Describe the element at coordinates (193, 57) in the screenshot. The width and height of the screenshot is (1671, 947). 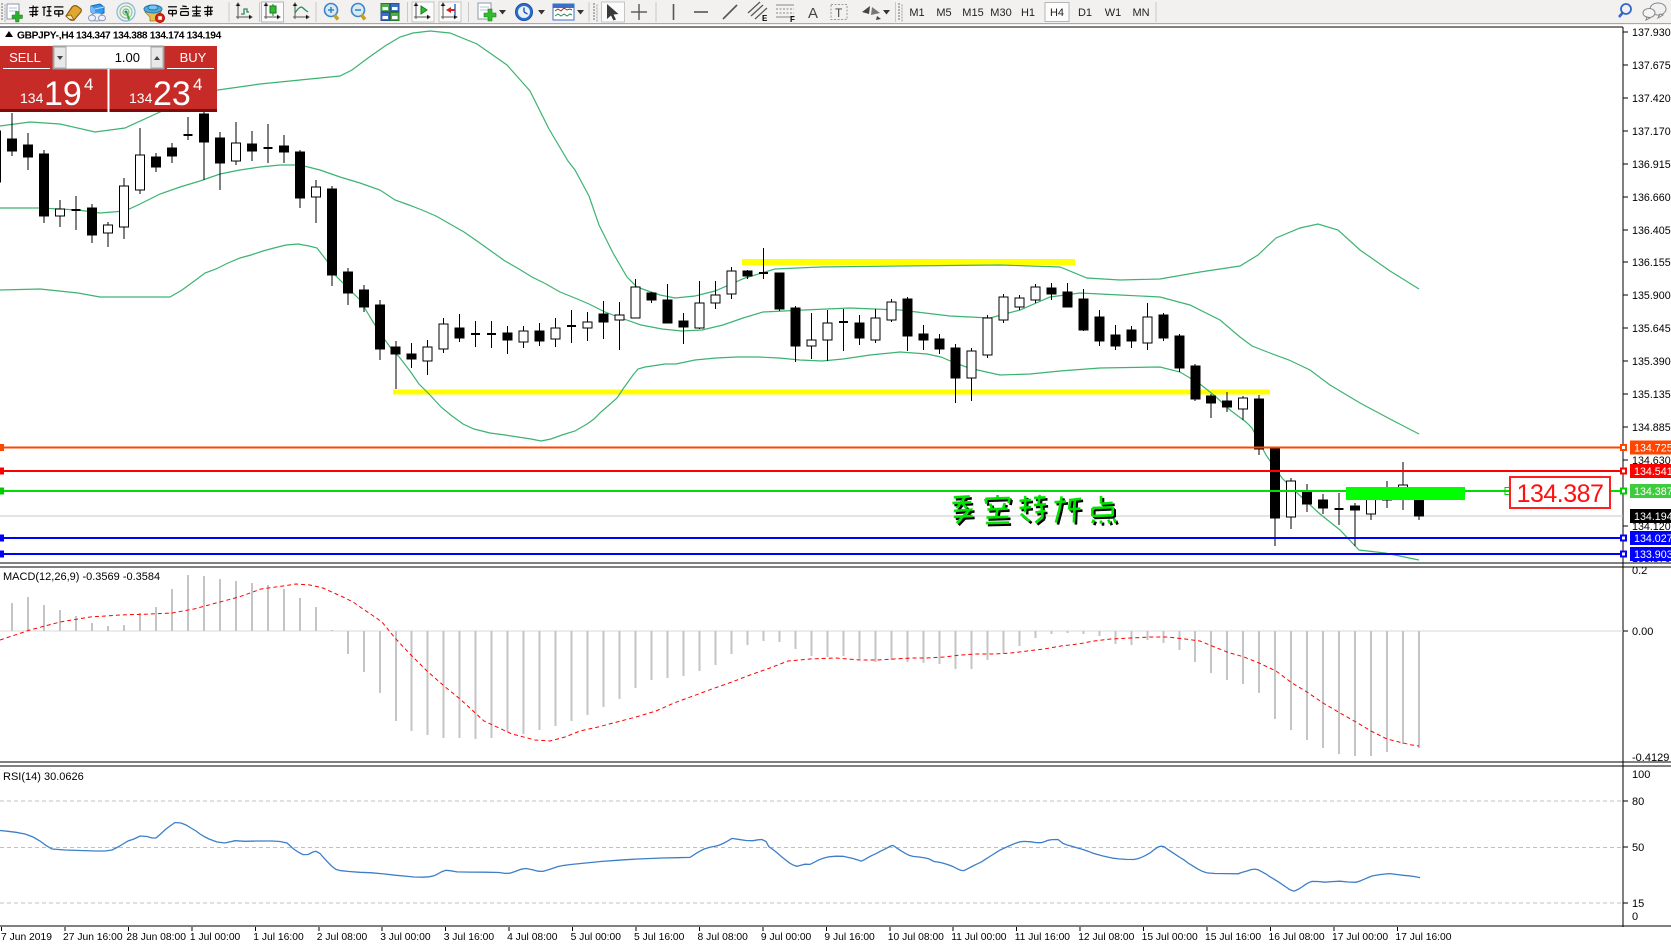
I see `svg-text: BUY` at that location.